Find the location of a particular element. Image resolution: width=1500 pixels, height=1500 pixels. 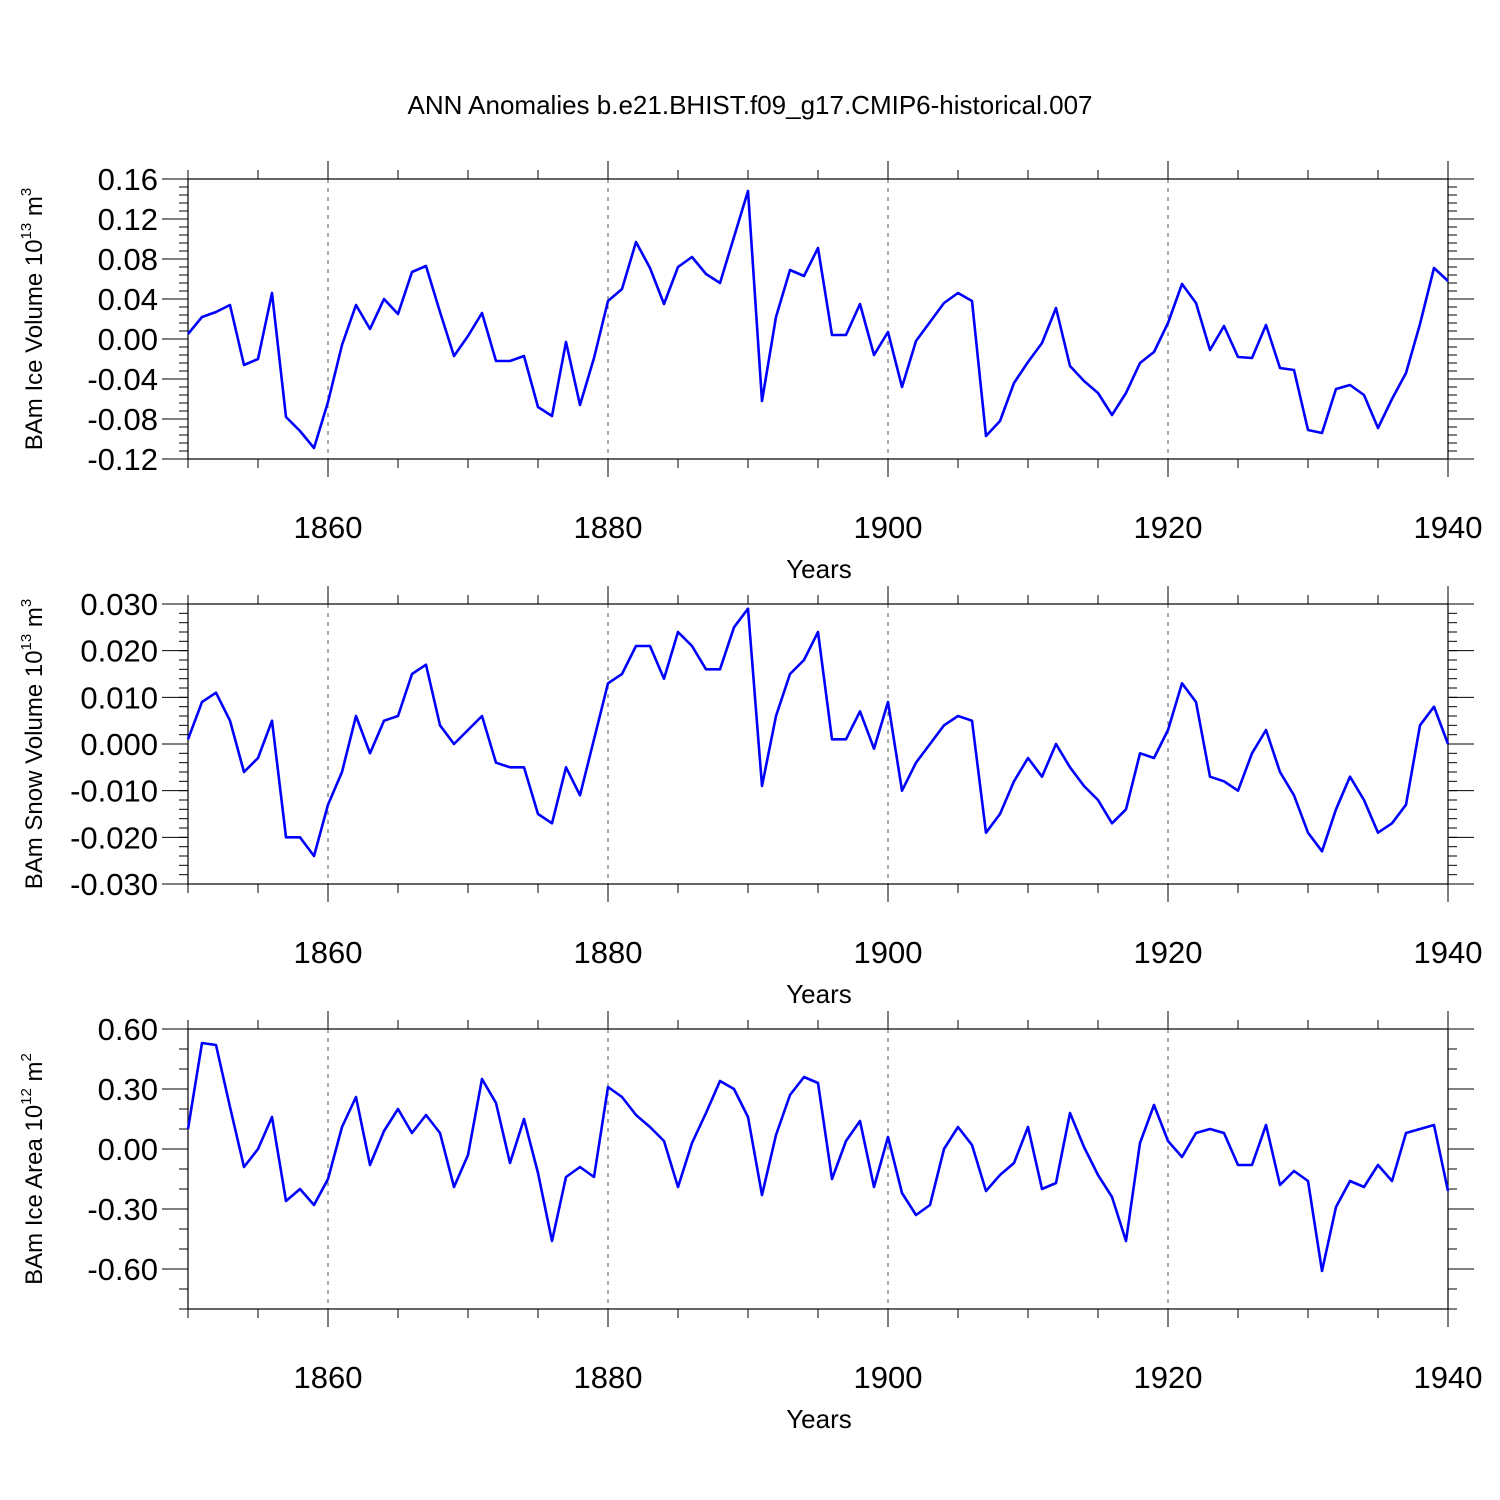

y-tick-label: 0.020 is located at coordinates (119, 651).